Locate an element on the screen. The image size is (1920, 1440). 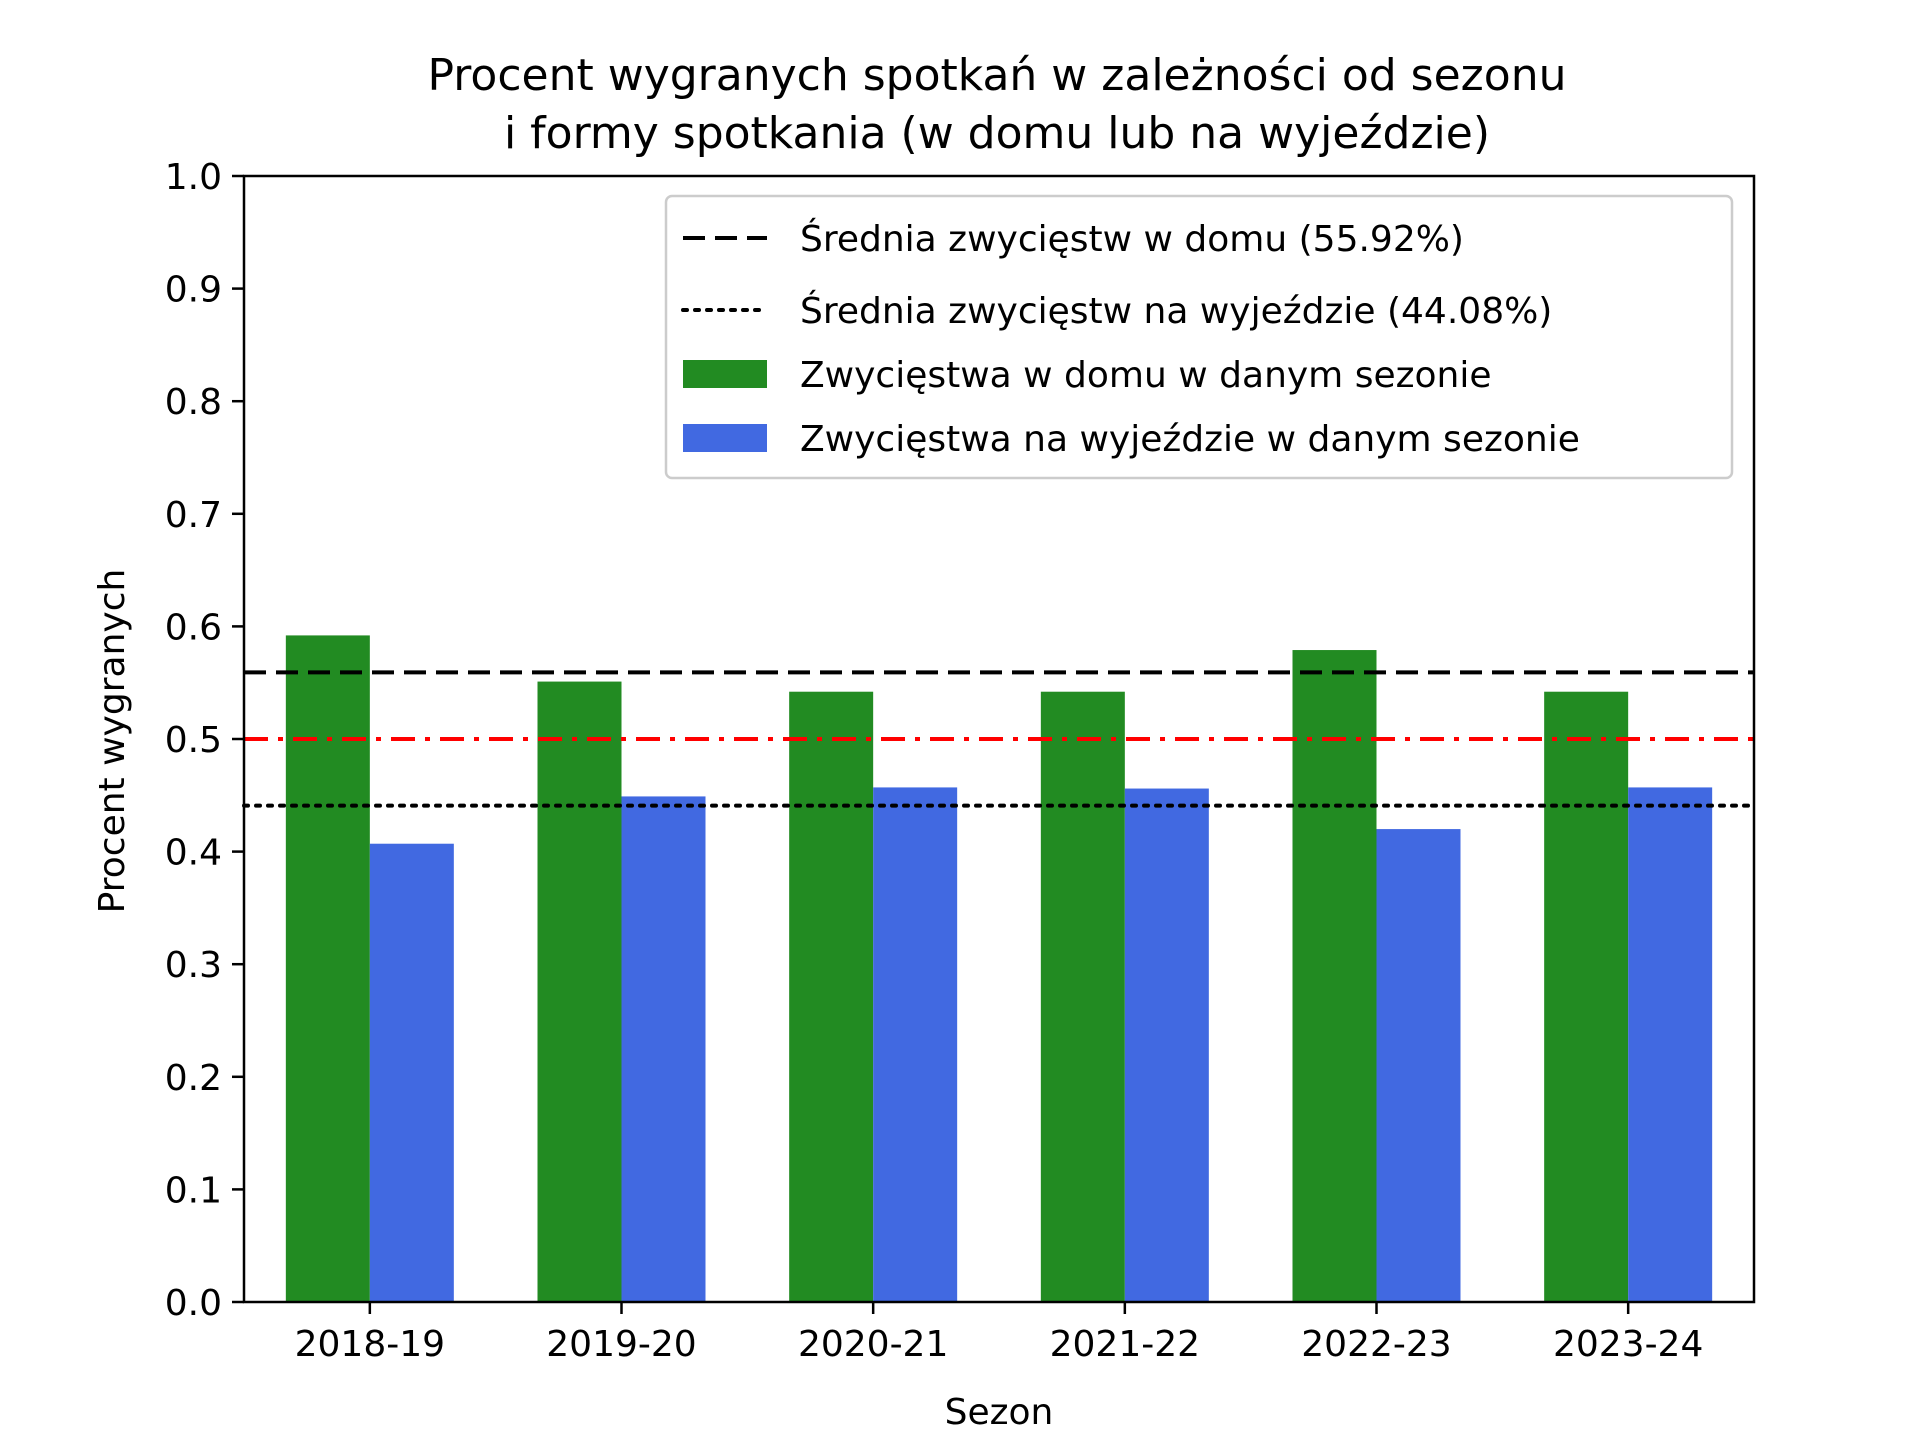
y-tick-label: 0.2 is located at coordinates (193, 1078).